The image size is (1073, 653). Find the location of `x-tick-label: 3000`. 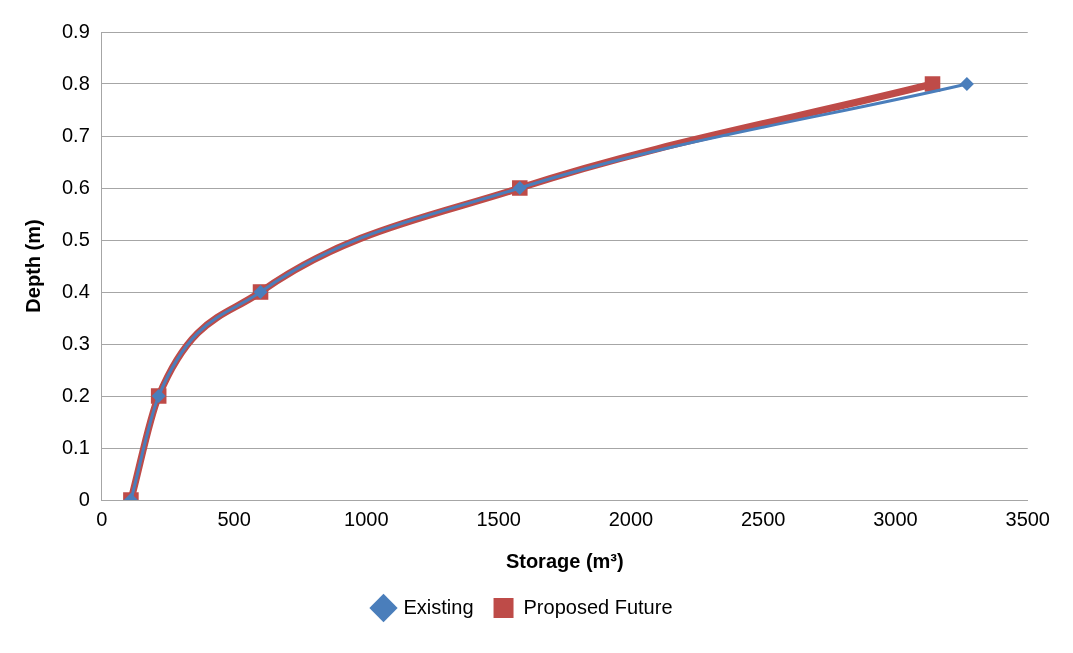

x-tick-label: 3000 is located at coordinates (895, 518).